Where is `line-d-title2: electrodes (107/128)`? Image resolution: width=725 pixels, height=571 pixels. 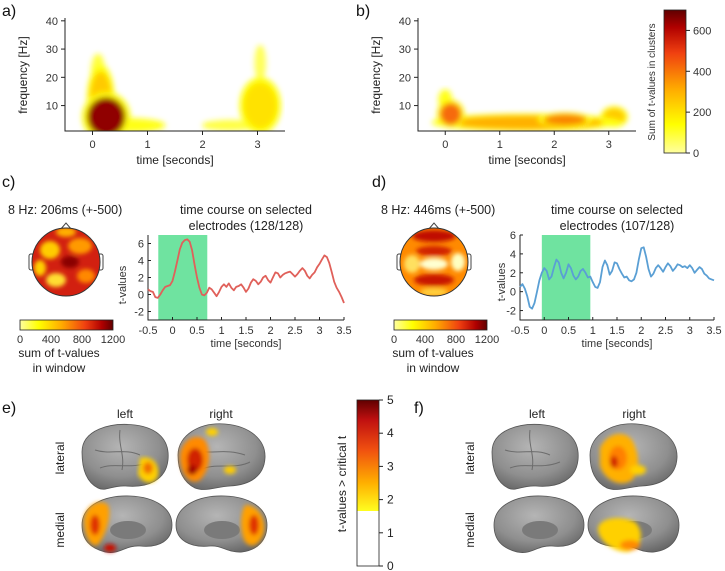 line-d-title2: electrodes (107/128) is located at coordinates (617, 226).